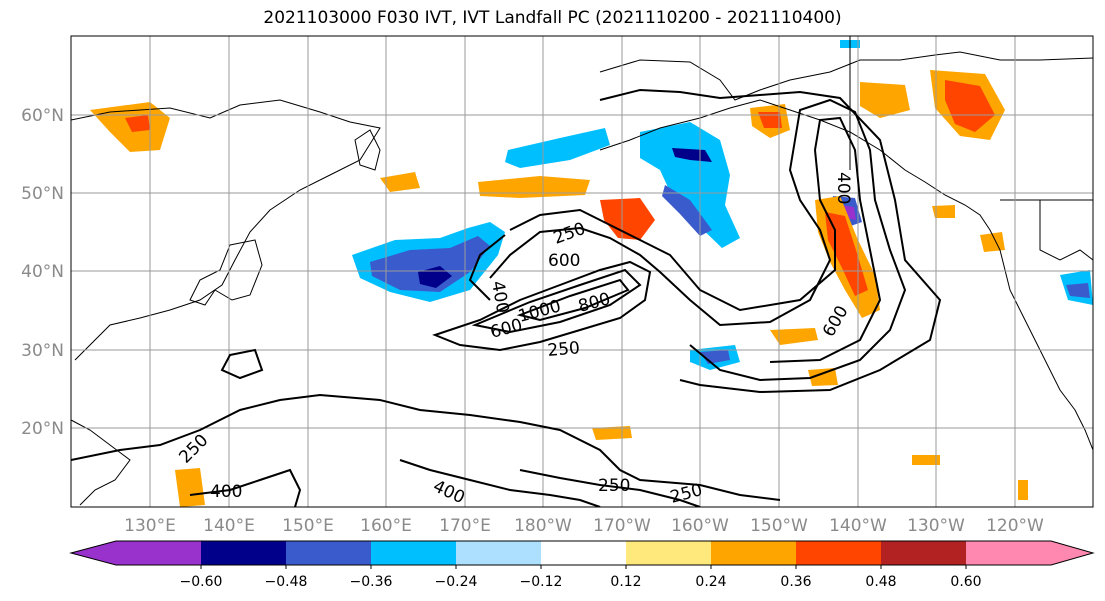 This screenshot has width=1105, height=601. Describe the element at coordinates (150, 526) in the screenshot. I see `lon-label: 130°E` at that location.